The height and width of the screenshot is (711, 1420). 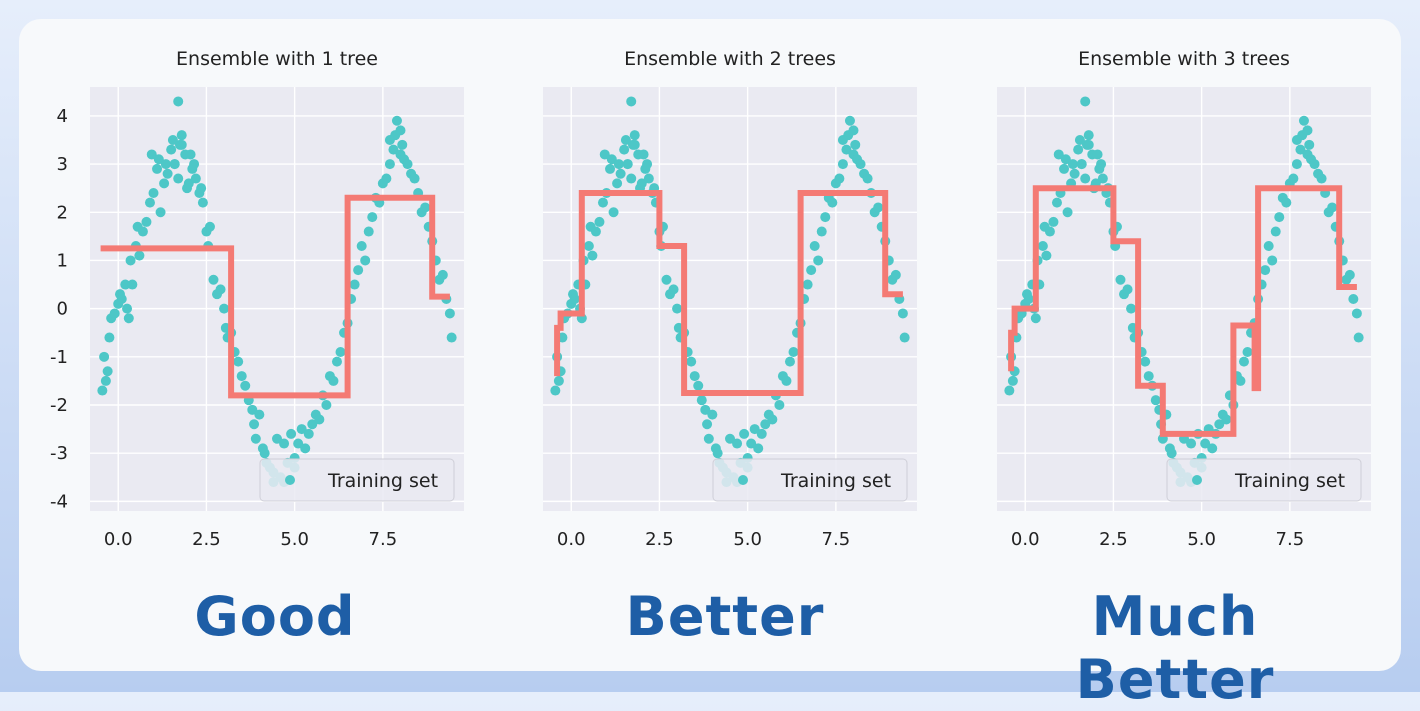 I want to click on y-tick-label: 1, so click(x=62, y=260).